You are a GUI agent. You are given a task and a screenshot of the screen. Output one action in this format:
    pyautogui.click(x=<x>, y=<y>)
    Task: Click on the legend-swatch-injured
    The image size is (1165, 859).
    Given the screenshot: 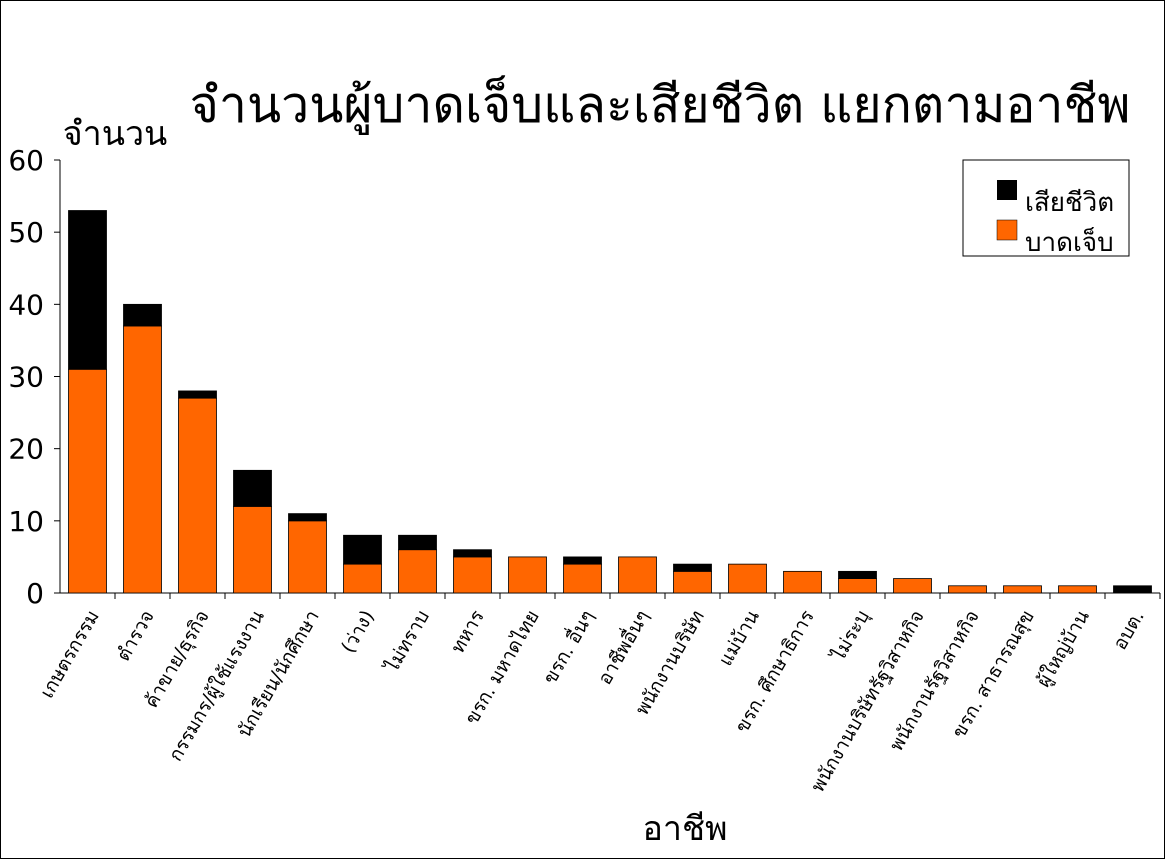 What is the action you would take?
    pyautogui.click(x=1007, y=230)
    